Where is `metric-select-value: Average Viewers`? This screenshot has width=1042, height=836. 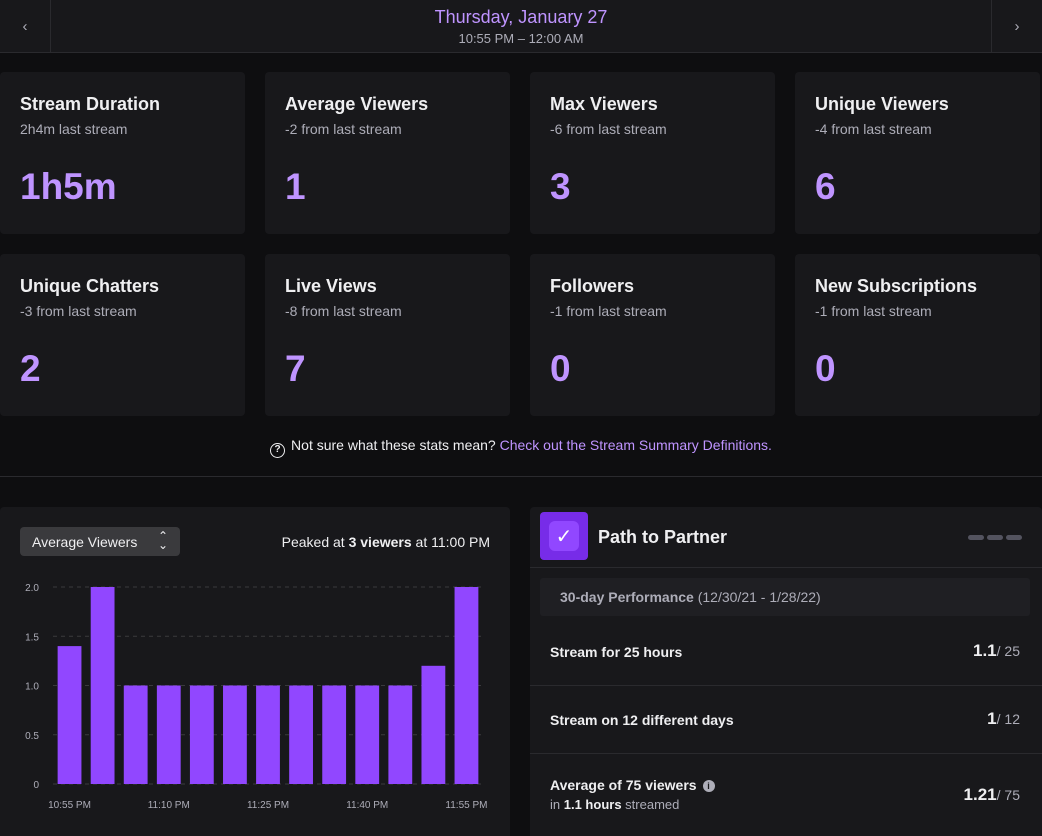
metric-select-value: Average Viewers is located at coordinates (85, 542).